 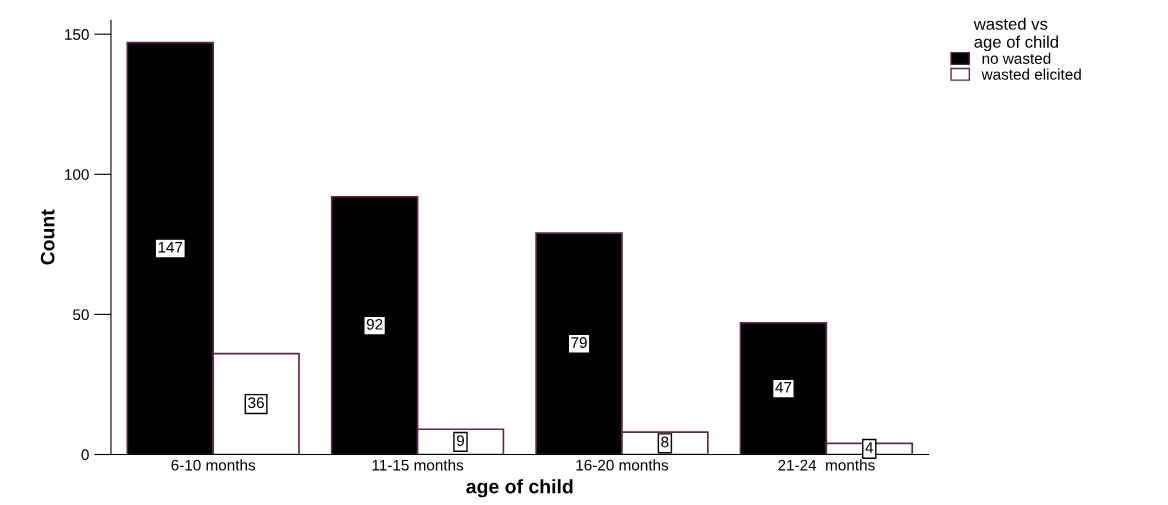 What do you see at coordinates (869, 447) in the screenshot?
I see `data-label: 4` at bounding box center [869, 447].